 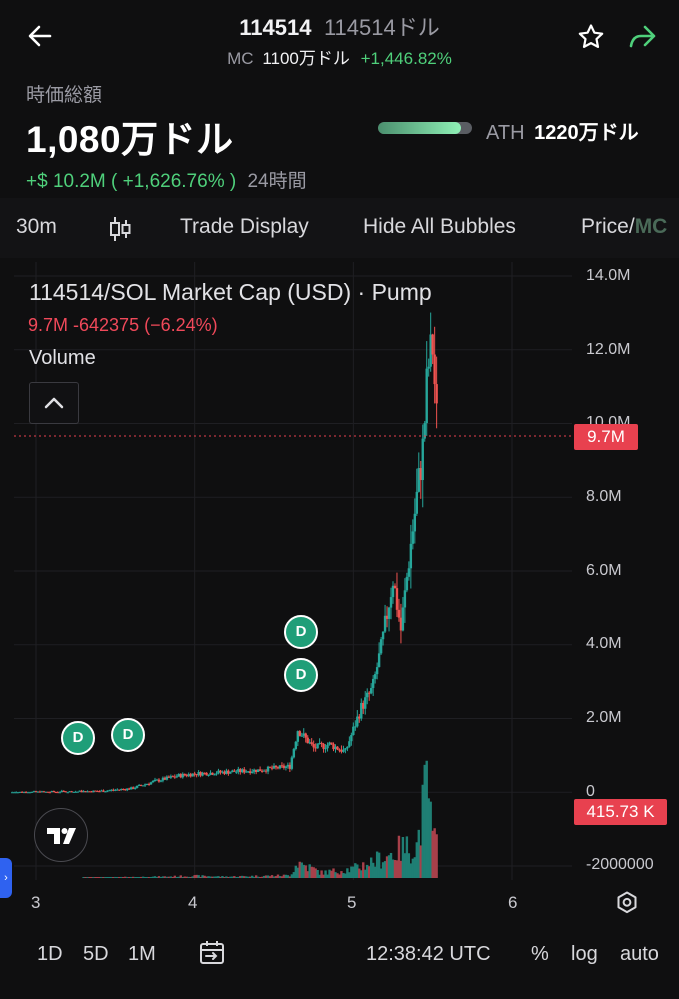 I want to click on timeframe-1m-button: 1M, so click(x=142, y=954).